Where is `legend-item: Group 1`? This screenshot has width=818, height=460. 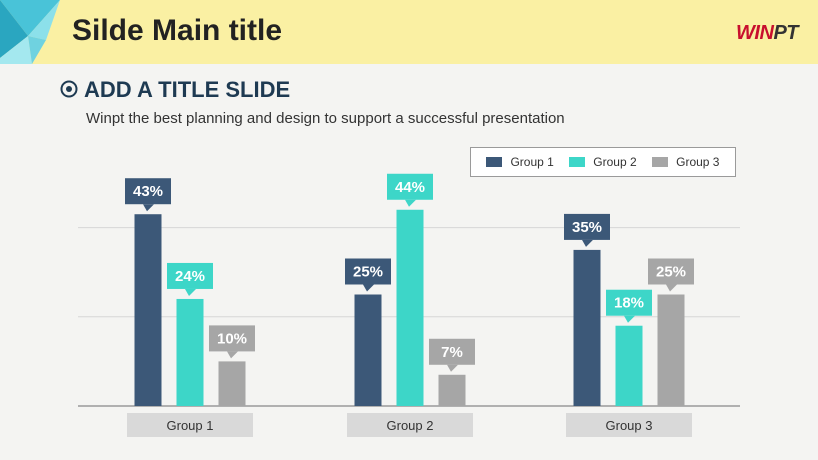 legend-item: Group 1 is located at coordinates (520, 162).